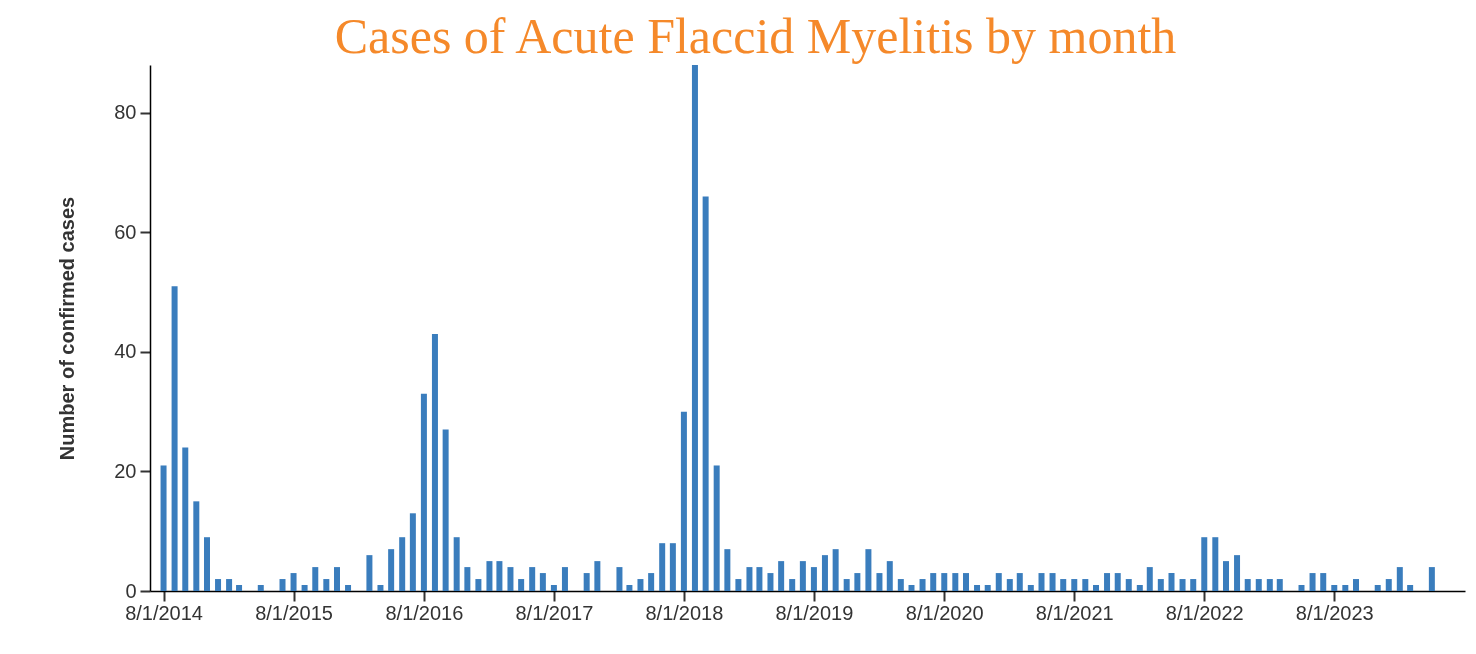 The image size is (1476, 654). I want to click on x-tick-label: 8/1/2018, so click(684, 612).